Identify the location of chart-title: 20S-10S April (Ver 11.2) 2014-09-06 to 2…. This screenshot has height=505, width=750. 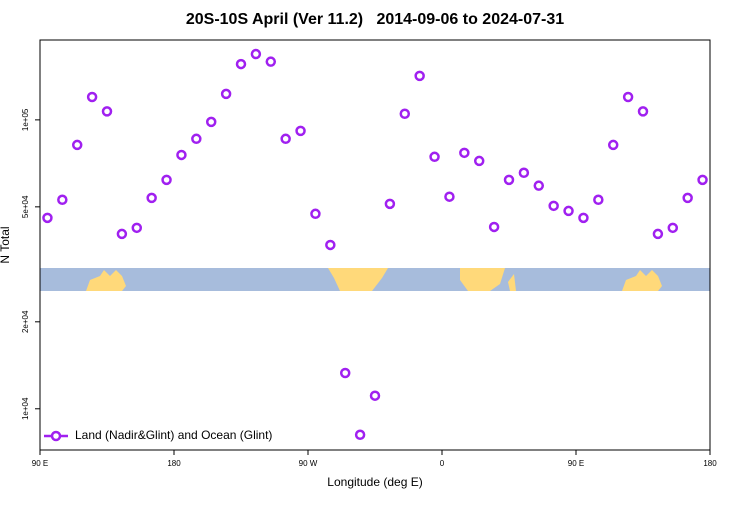
(375, 19).